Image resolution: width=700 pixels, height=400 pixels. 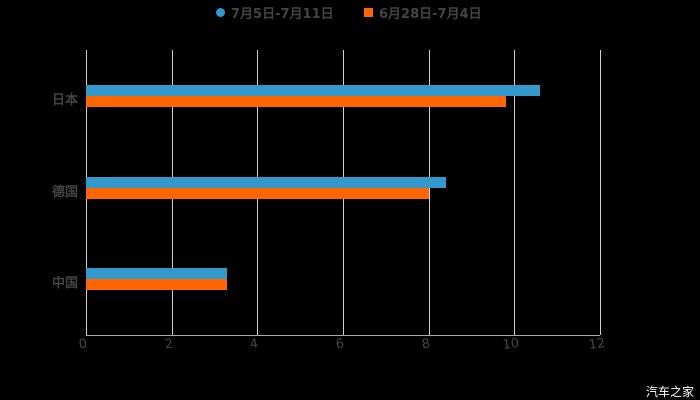 I want to click on chart-legend: 7月5日-7月11日 6月28日-7月4日, so click(x=350, y=13).